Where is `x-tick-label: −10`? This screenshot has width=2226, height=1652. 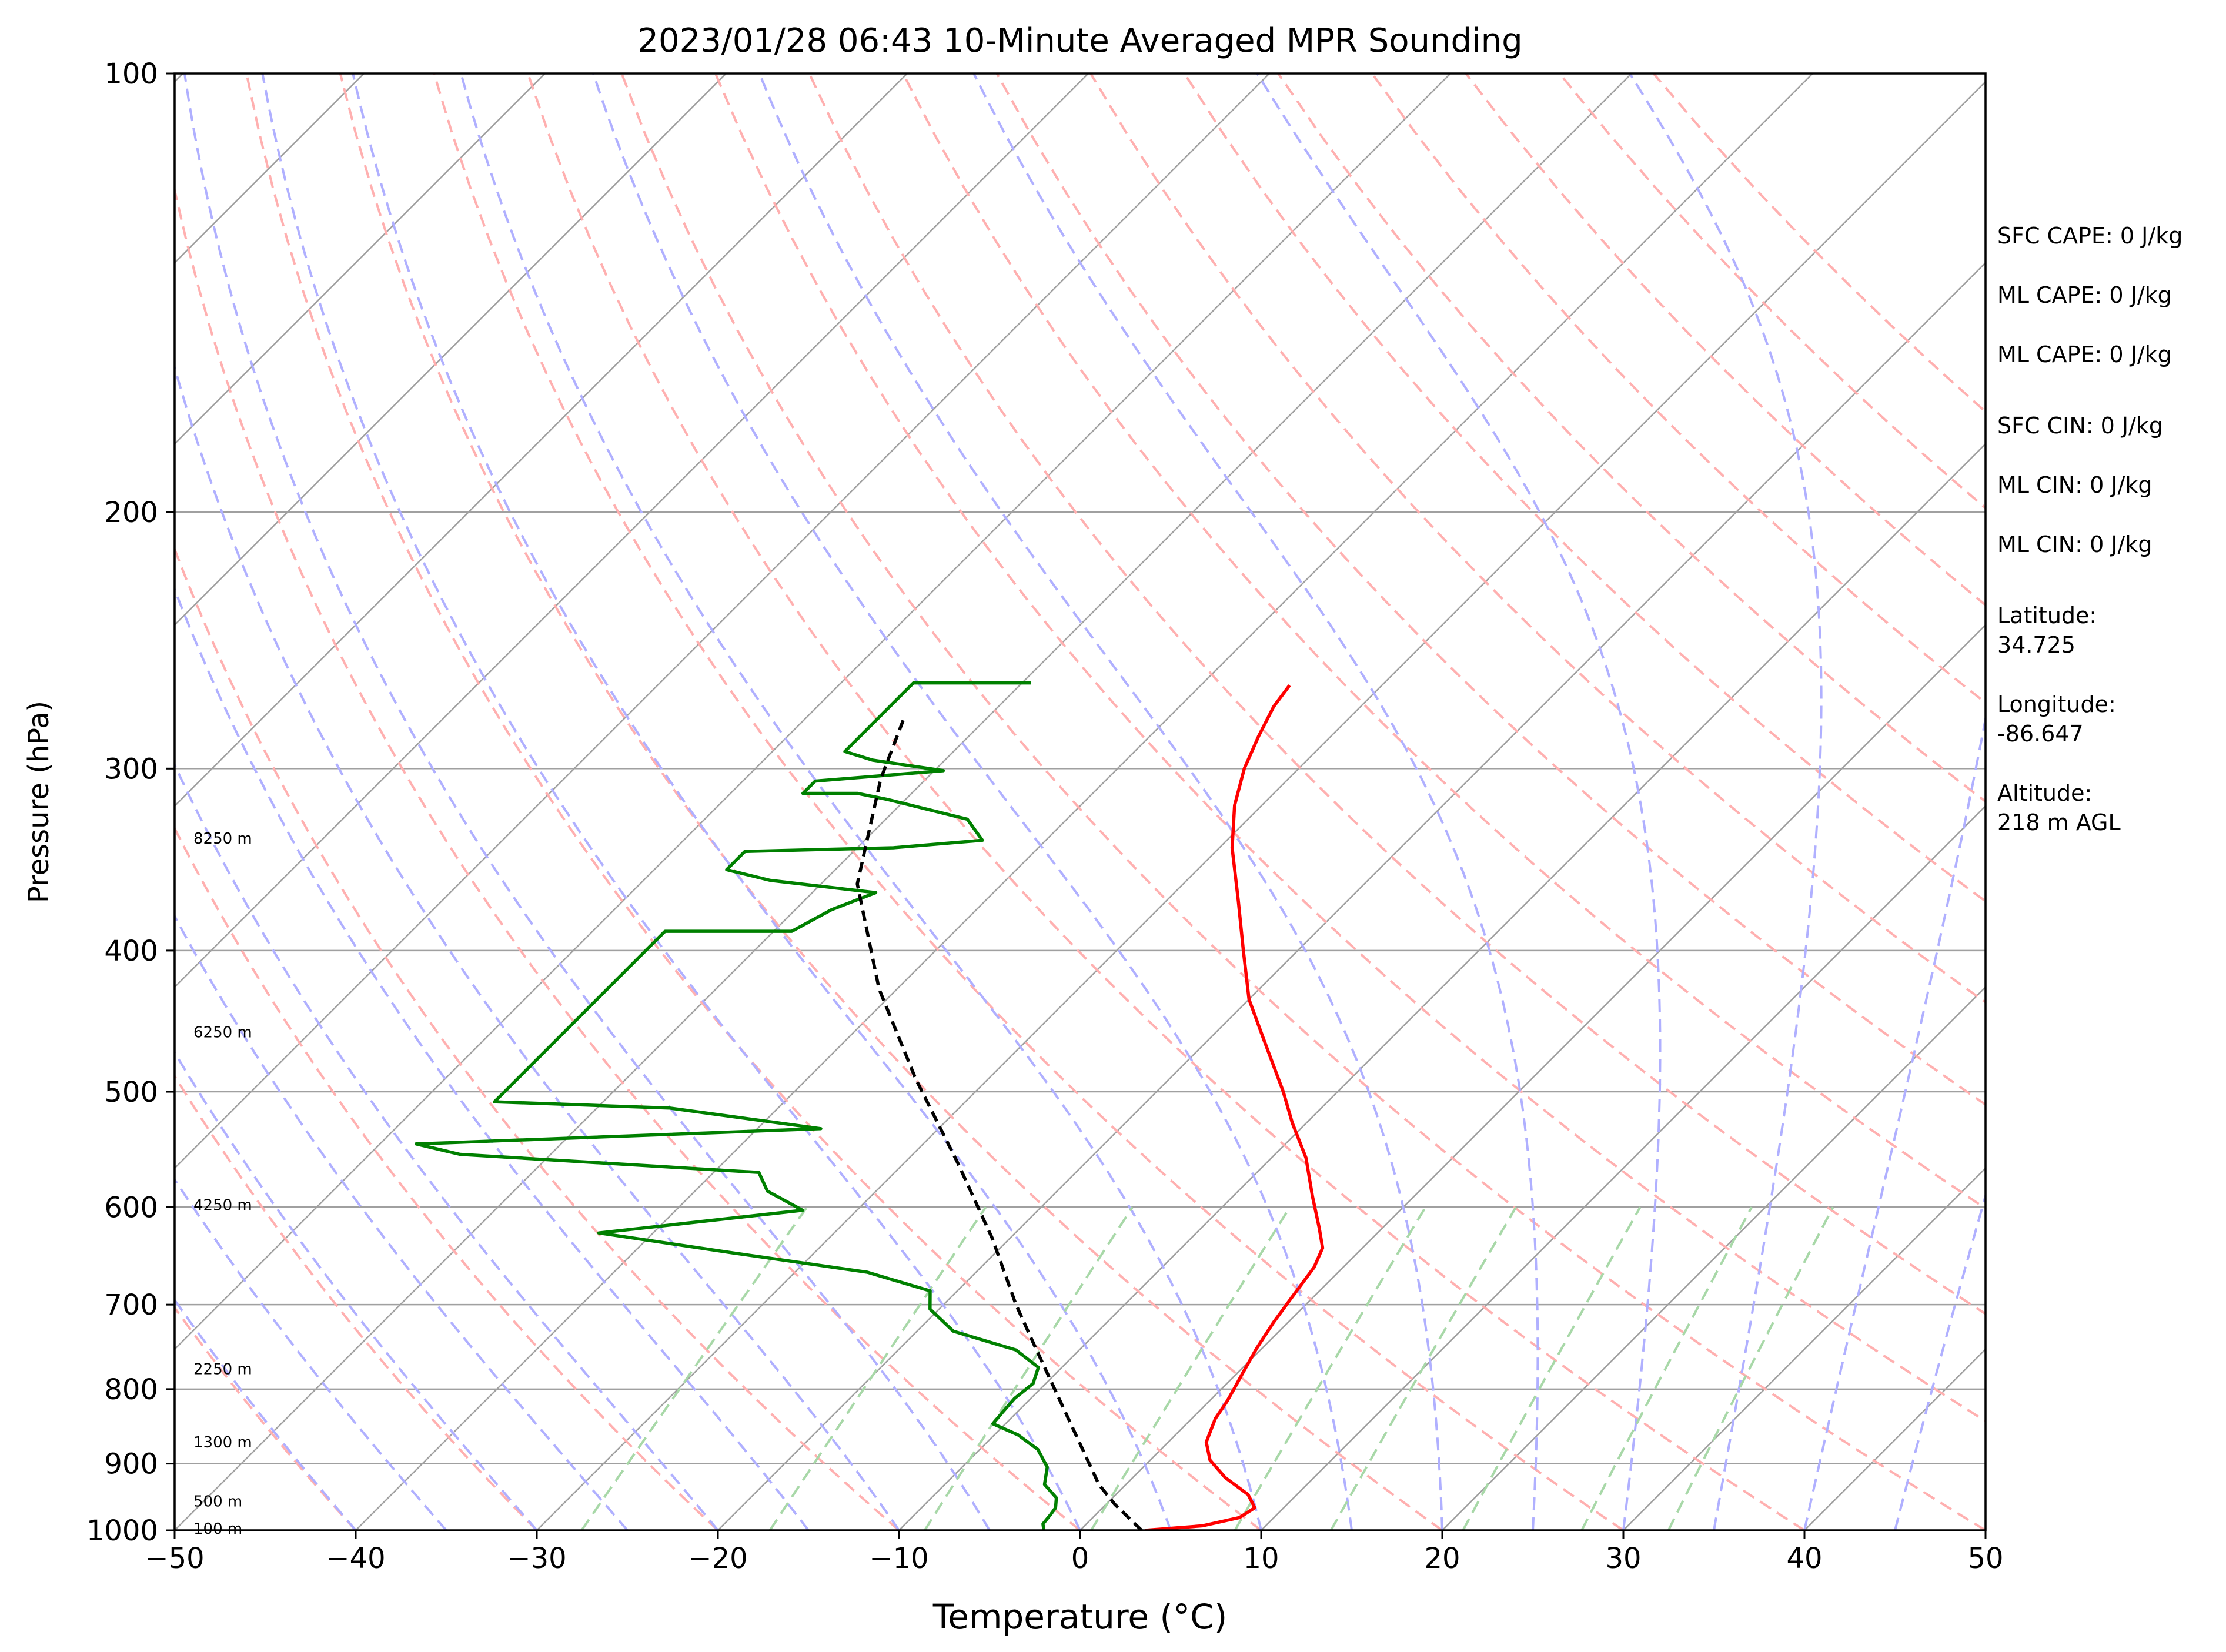 x-tick-label: −10 is located at coordinates (899, 1559).